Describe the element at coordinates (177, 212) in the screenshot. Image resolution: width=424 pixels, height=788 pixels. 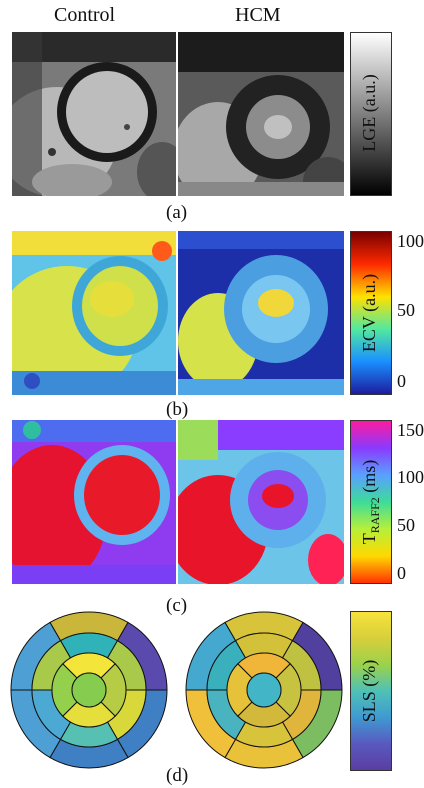
I see `panel-label-a: (a)` at that location.